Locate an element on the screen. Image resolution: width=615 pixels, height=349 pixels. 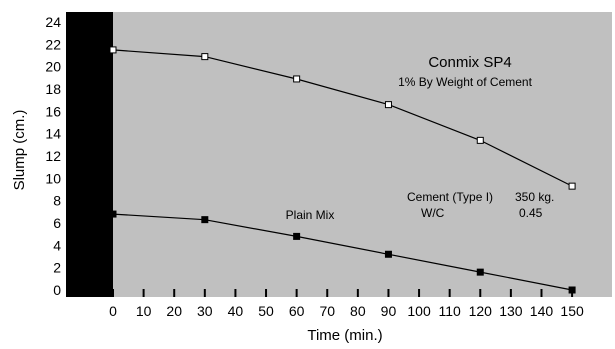
y-tick-label-18: 18 is located at coordinates (53, 89).